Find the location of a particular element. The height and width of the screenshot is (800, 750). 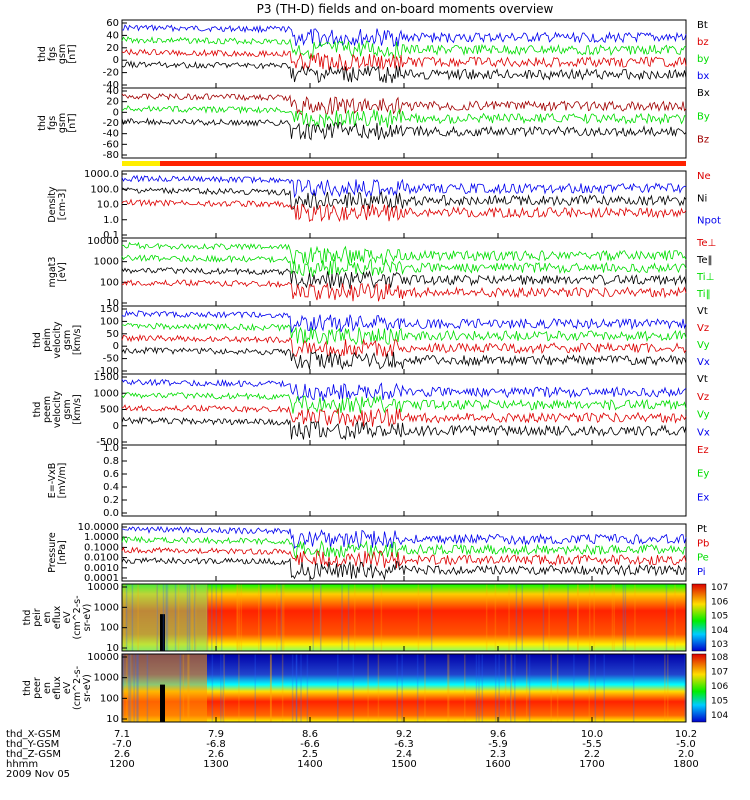

mode-bar-slow is located at coordinates (141, 163).